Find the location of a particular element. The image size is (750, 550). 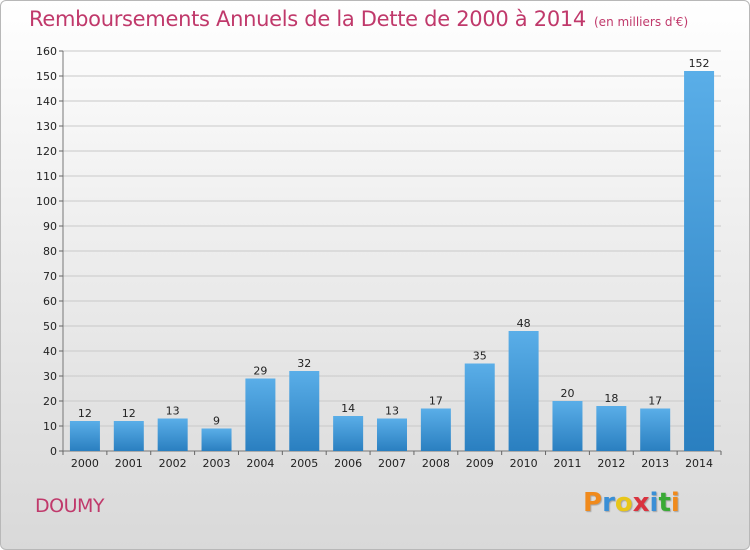

y-tick-label: 40 is located at coordinates (50, 351).